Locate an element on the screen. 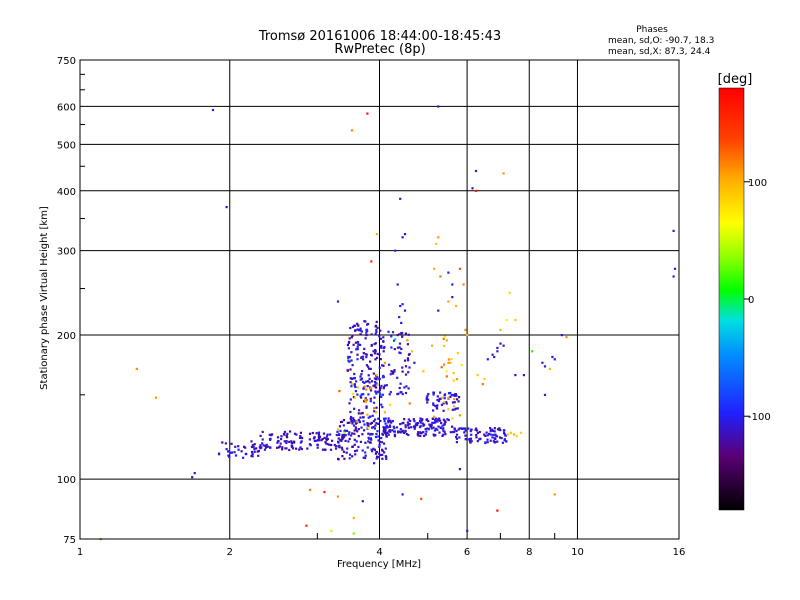 The height and width of the screenshot is (600, 800). colorbar-tick-label: -100 is located at coordinates (759, 417).